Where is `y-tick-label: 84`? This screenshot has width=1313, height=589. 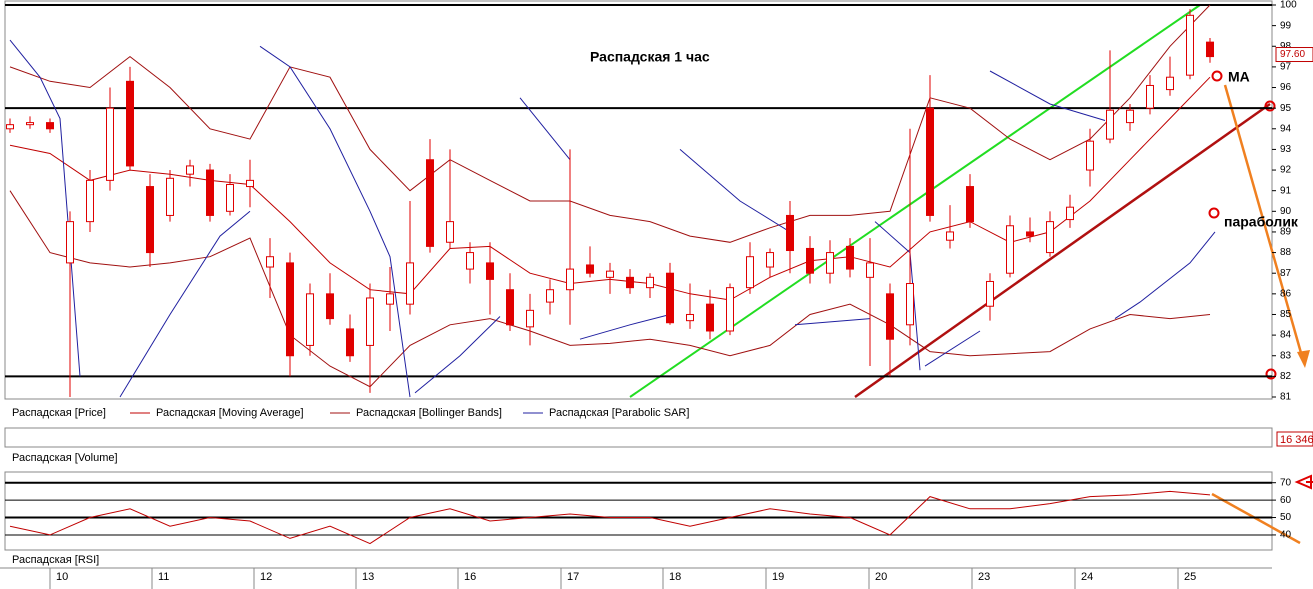 y-tick-label: 84 is located at coordinates (1286, 335).